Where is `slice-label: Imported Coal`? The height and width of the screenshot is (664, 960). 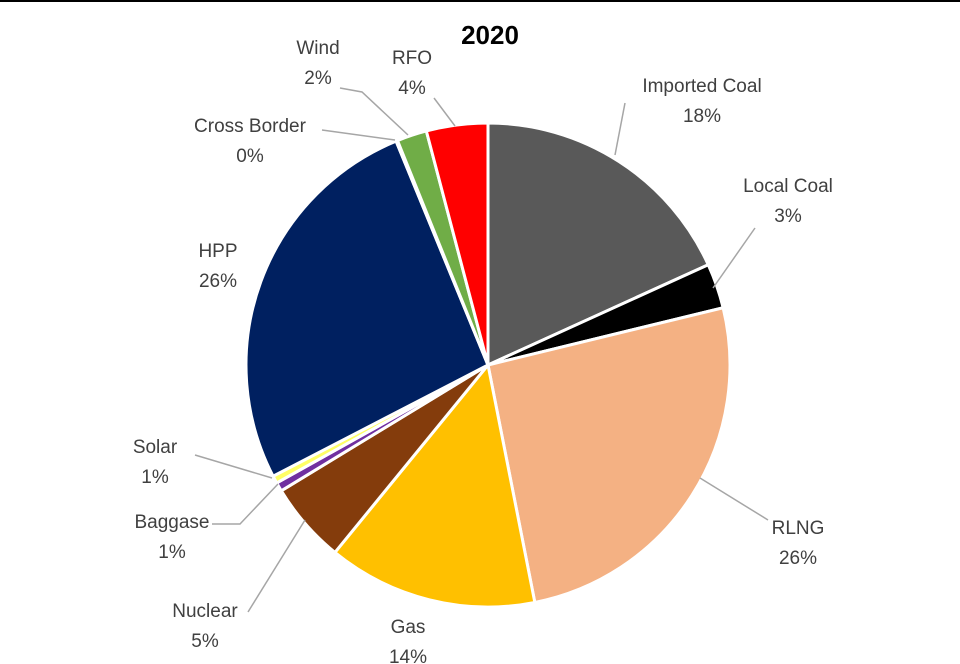
slice-label: Imported Coal is located at coordinates (701, 86).